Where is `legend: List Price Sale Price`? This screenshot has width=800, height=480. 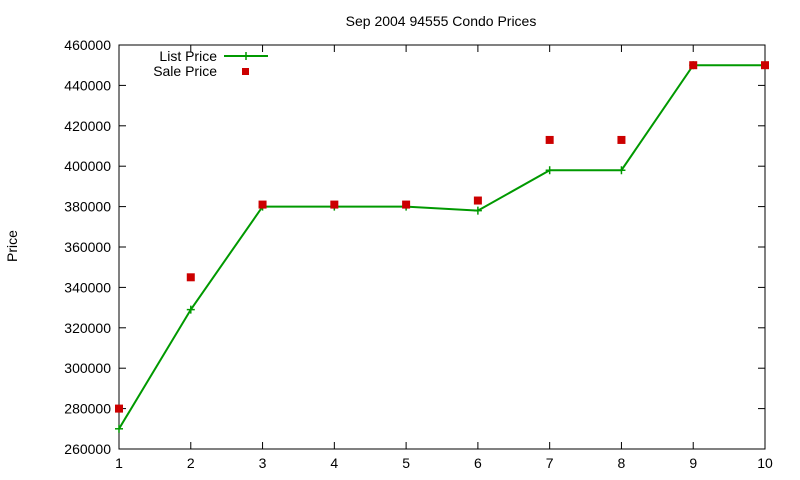 legend: List Price Sale Price is located at coordinates (210, 63).